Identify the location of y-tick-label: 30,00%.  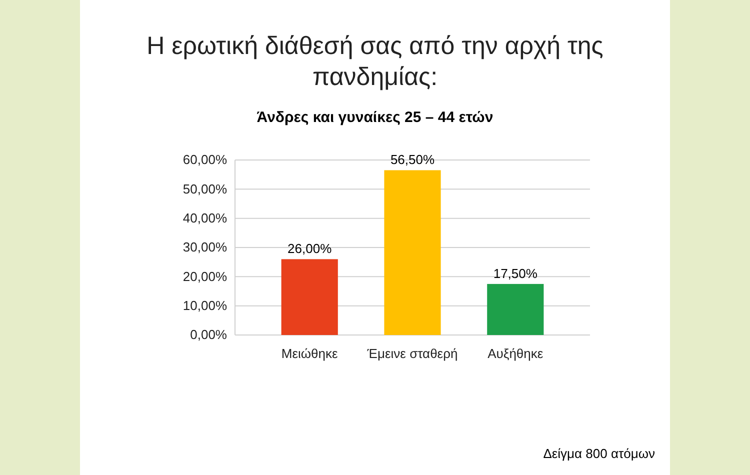
(205, 247).